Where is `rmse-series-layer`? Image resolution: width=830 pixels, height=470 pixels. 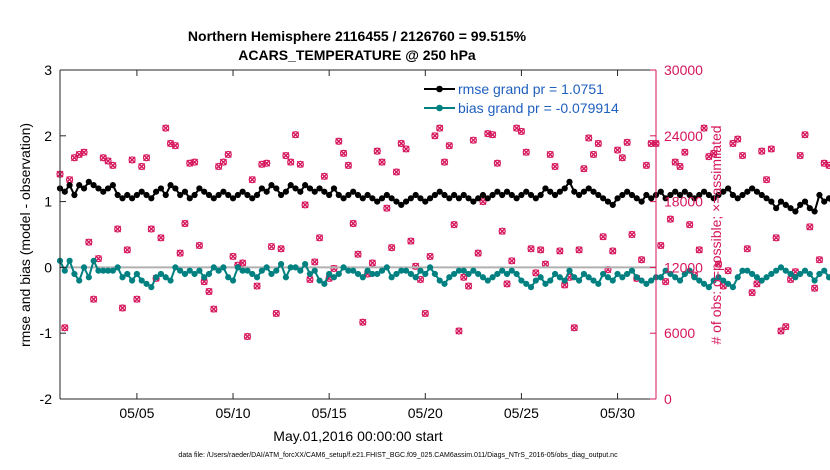
rmse-series-layer is located at coordinates (443, 196).